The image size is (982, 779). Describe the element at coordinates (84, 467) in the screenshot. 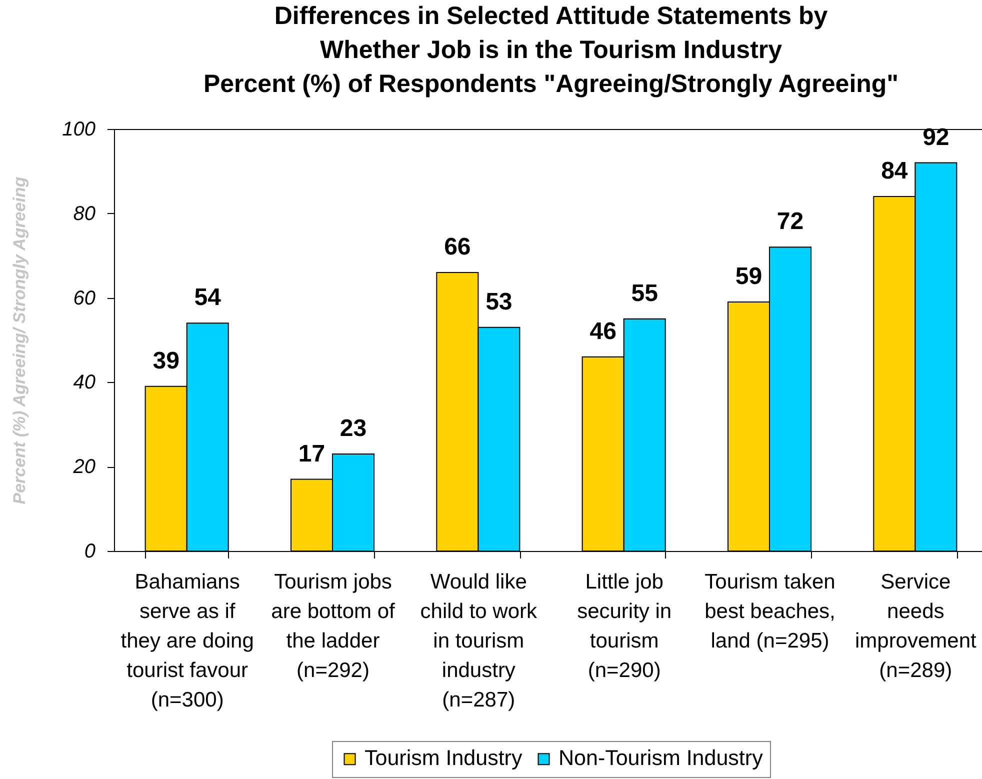

I see `y-tick-label: 20` at that location.